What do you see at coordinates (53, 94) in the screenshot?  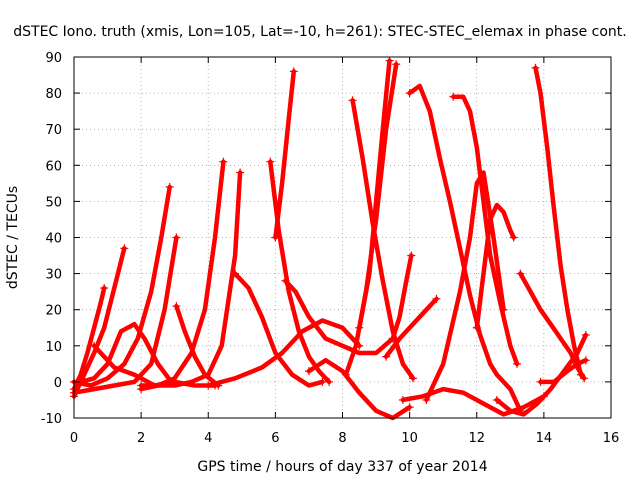 I see `y-tick-label: 80` at bounding box center [53, 94].